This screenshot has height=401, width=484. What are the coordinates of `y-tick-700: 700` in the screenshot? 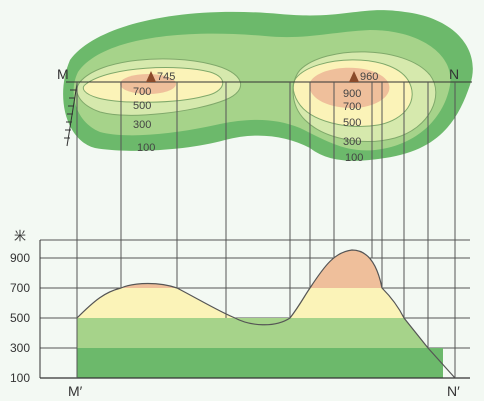 It's located at (20, 288).